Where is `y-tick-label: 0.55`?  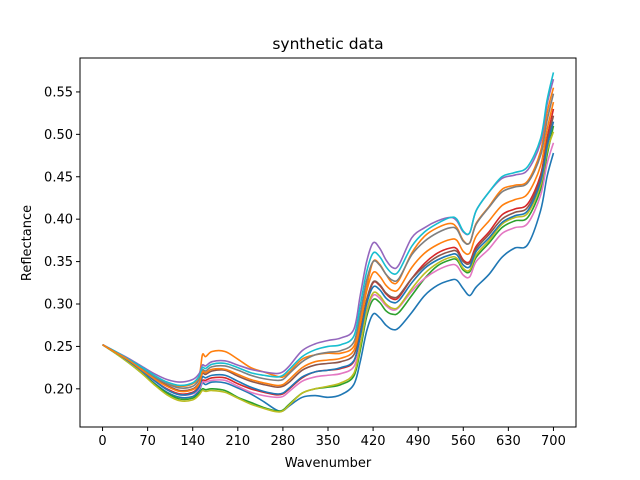
y-tick-label: 0.55 is located at coordinates (58, 92).